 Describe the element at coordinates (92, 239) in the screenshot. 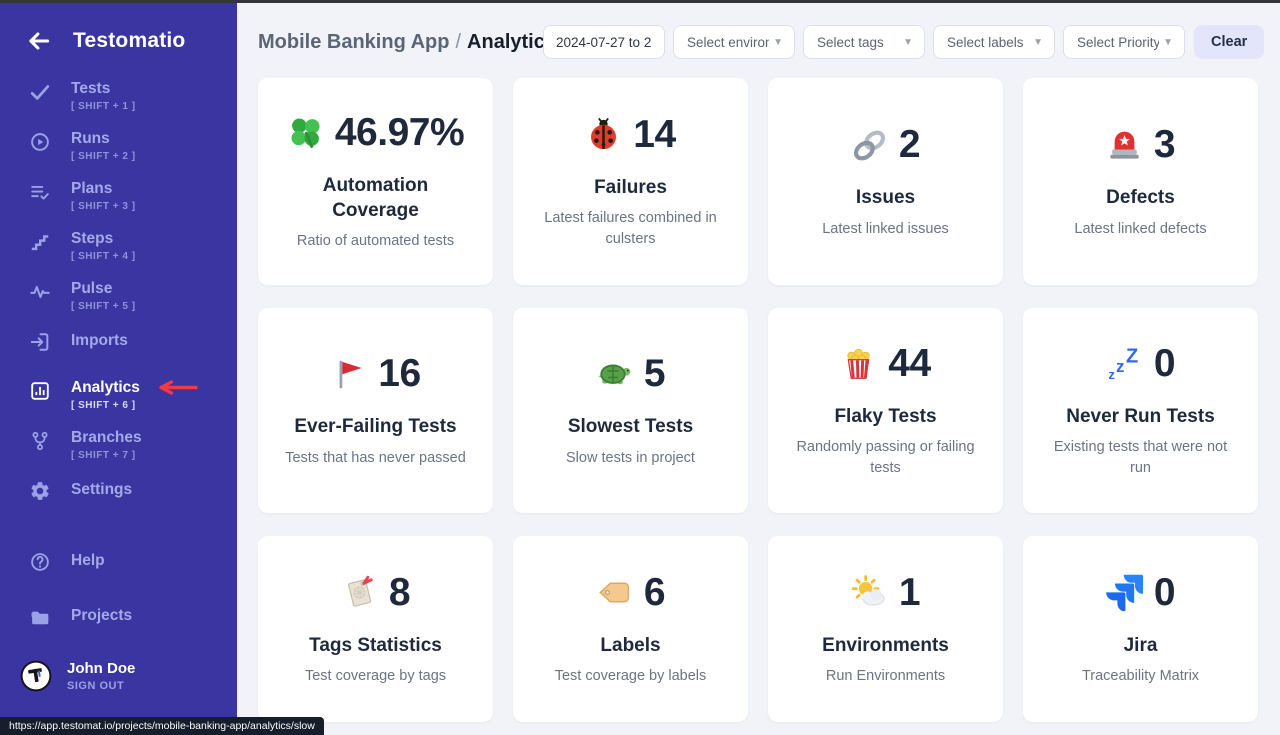

I see `sidebar-item-label: Steps` at that location.